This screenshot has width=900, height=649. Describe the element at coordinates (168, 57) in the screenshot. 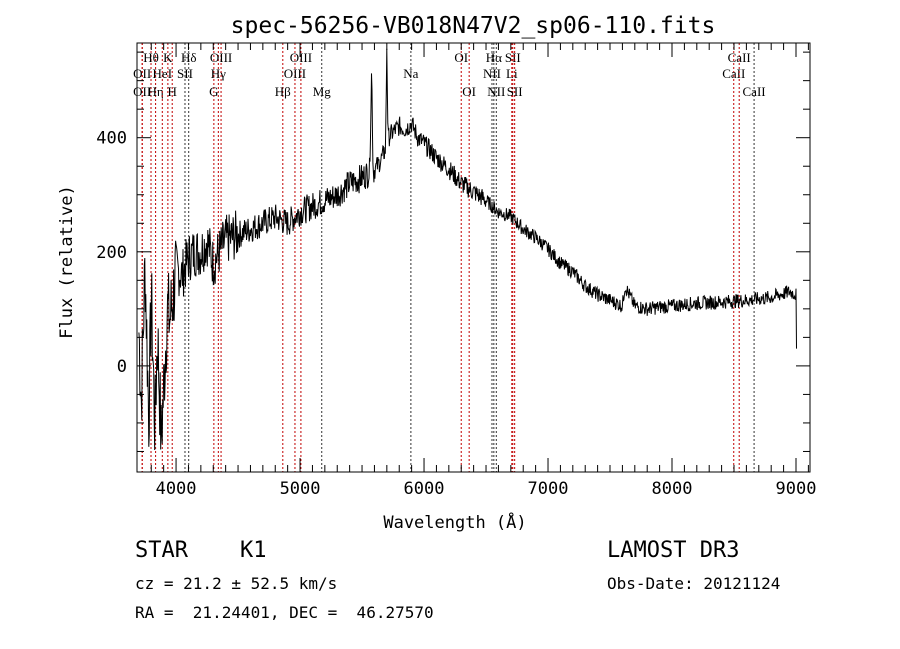

I see `spectral-line-label: K` at that location.